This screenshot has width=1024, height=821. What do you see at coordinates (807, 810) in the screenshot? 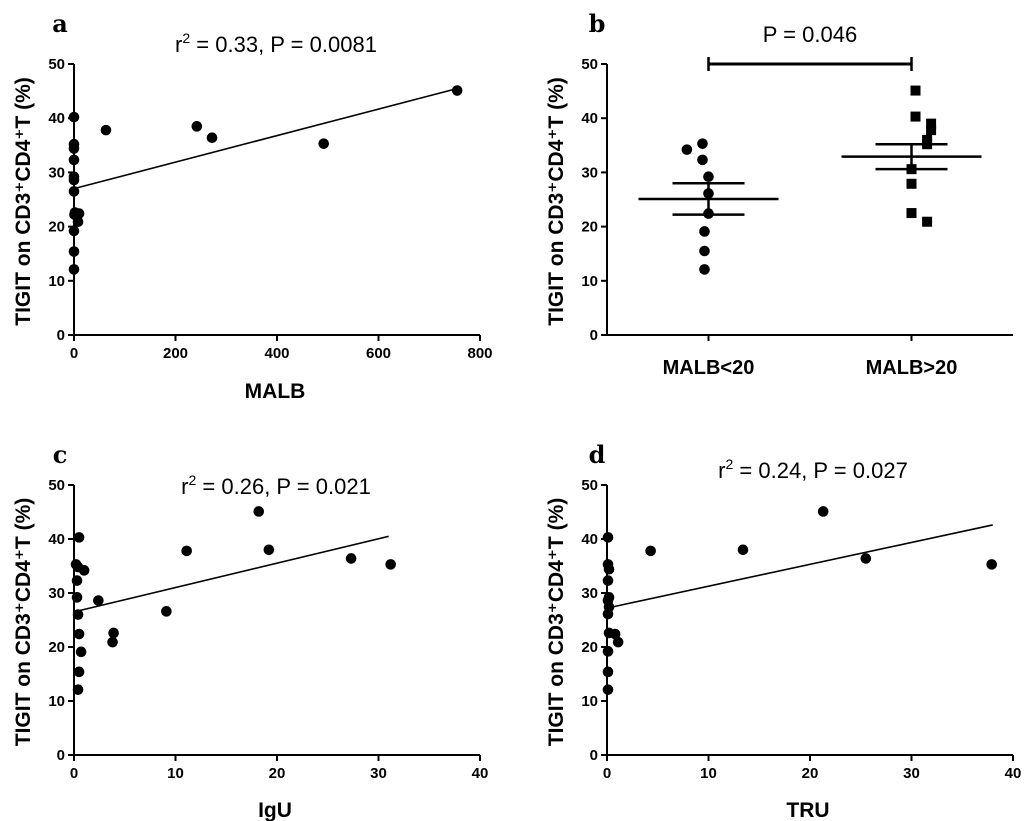
I see `x-axis-title: TRU` at bounding box center [807, 810].